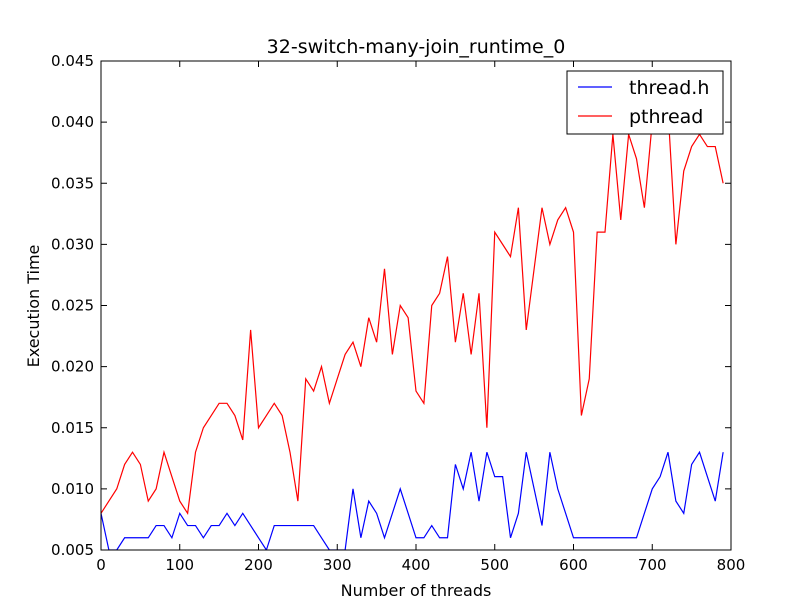 The image size is (812, 612). I want to click on x-tick-label: 600, so click(573, 565).